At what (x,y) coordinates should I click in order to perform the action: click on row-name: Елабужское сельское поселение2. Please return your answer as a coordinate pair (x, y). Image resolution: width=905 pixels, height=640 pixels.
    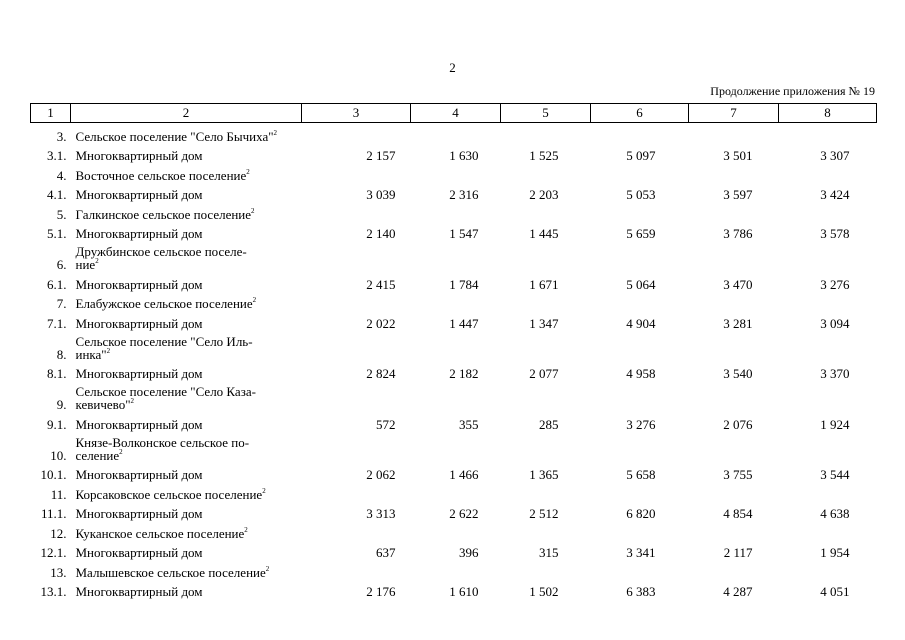
    Looking at the image, I should click on (186, 301).